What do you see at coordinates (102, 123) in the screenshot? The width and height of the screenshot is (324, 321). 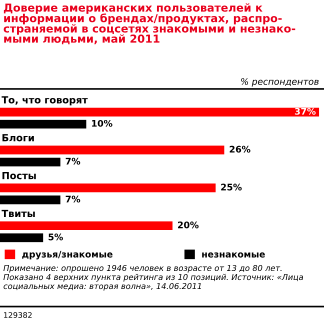 I see `data-label: 10%` at bounding box center [102, 123].